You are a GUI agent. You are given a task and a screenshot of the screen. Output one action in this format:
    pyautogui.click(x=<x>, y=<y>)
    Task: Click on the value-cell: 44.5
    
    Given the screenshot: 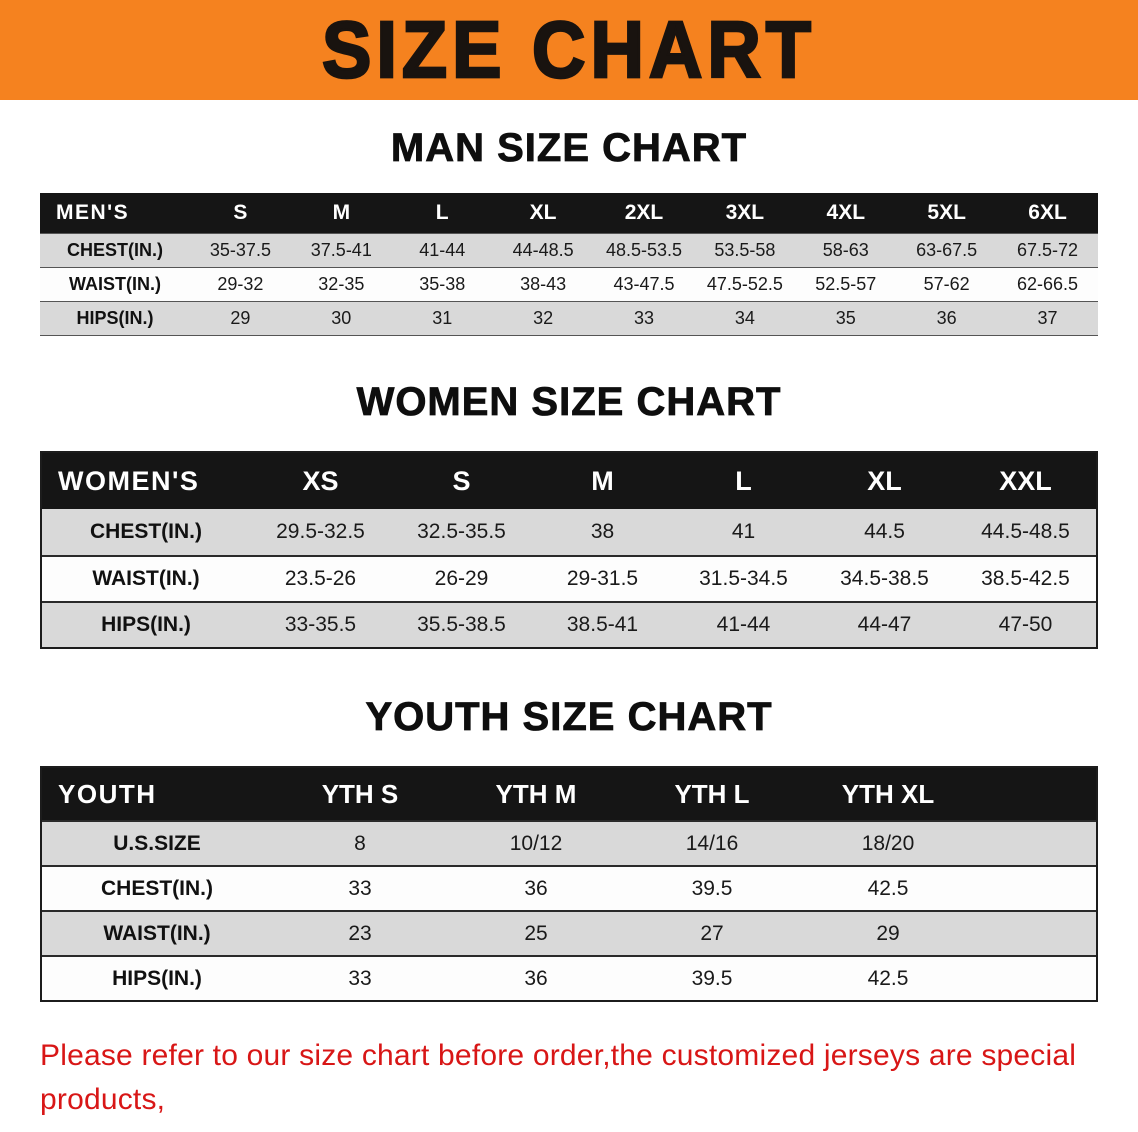 What is the action you would take?
    pyautogui.click(x=884, y=531)
    